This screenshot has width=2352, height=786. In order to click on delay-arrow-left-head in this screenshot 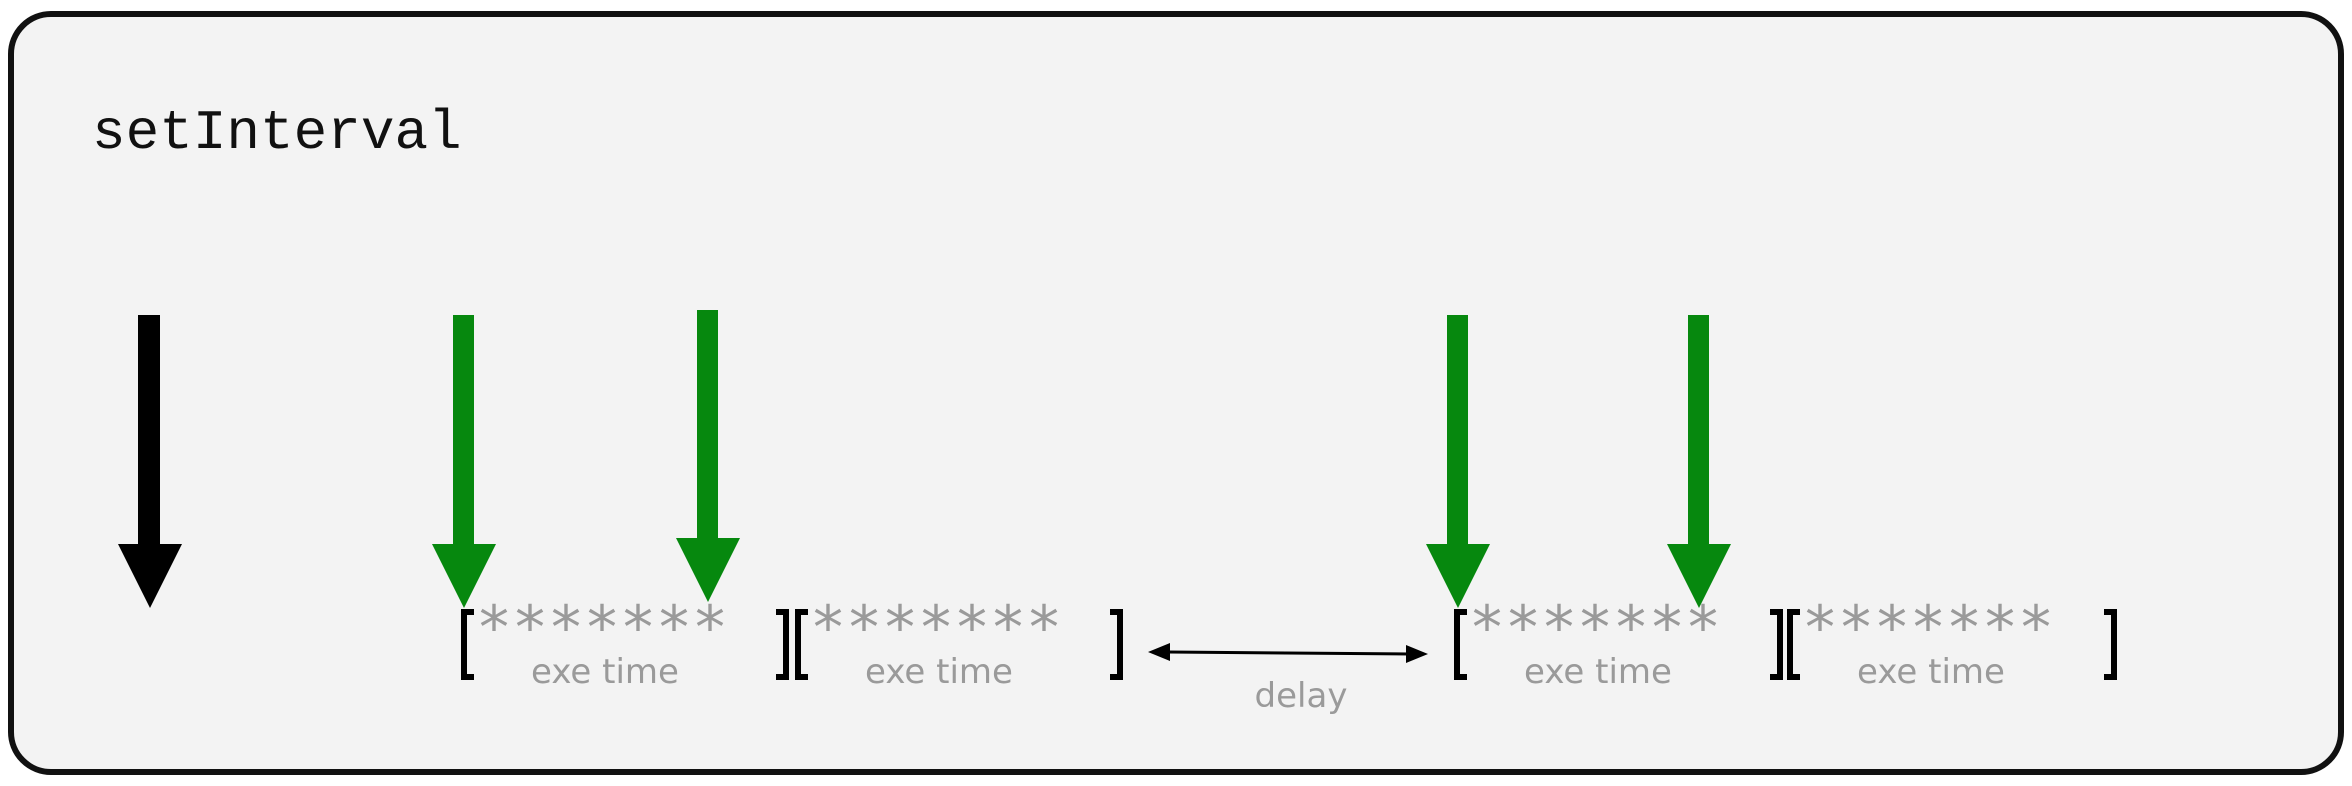, I will do `click(1159, 652)`.